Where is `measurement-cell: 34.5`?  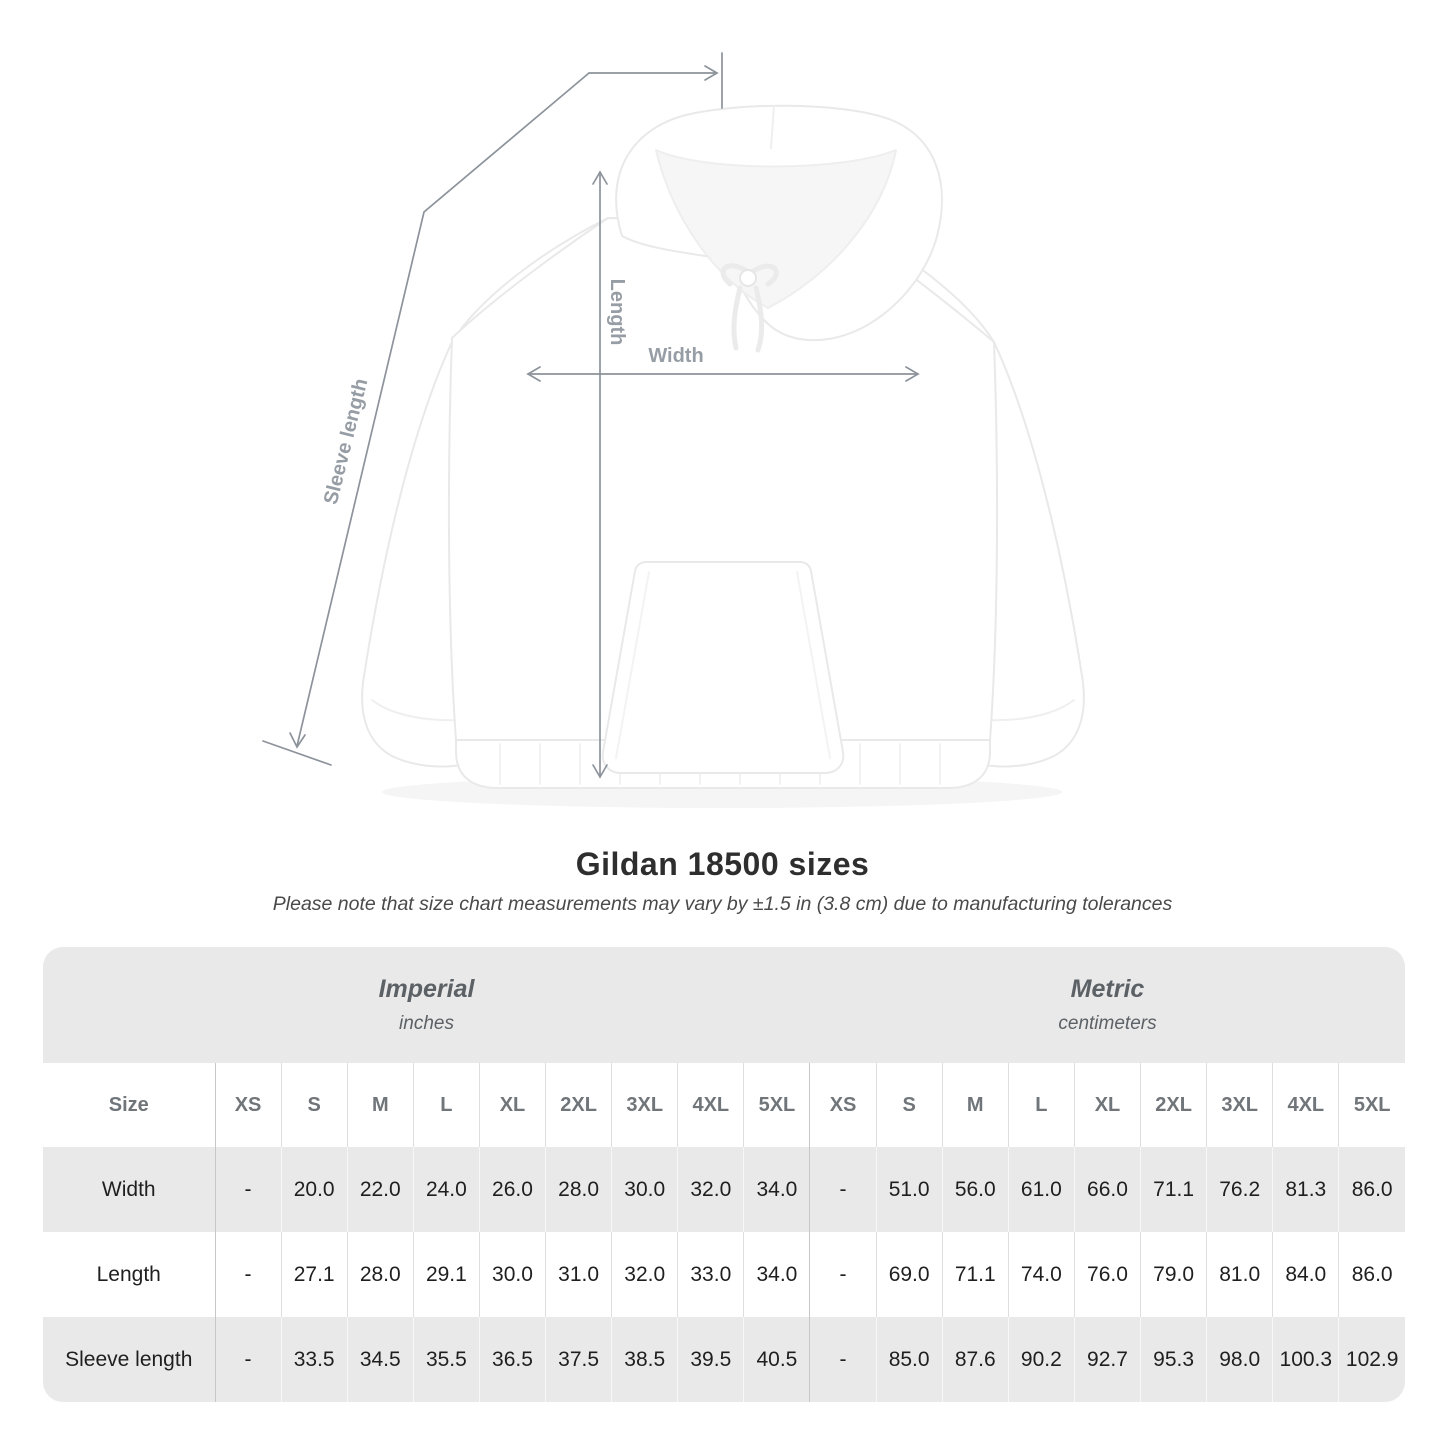
measurement-cell: 34.5 is located at coordinates (380, 1359).